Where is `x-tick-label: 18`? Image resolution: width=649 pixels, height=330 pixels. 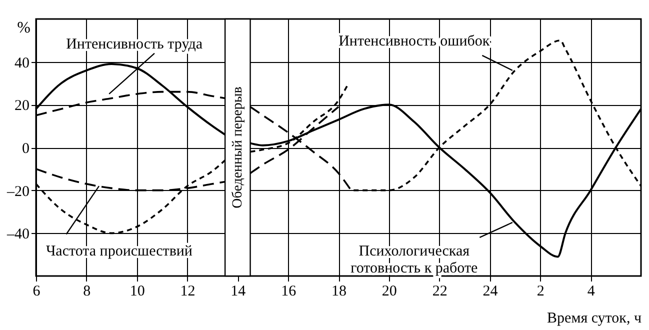 x-tick-label: 18 is located at coordinates (339, 292).